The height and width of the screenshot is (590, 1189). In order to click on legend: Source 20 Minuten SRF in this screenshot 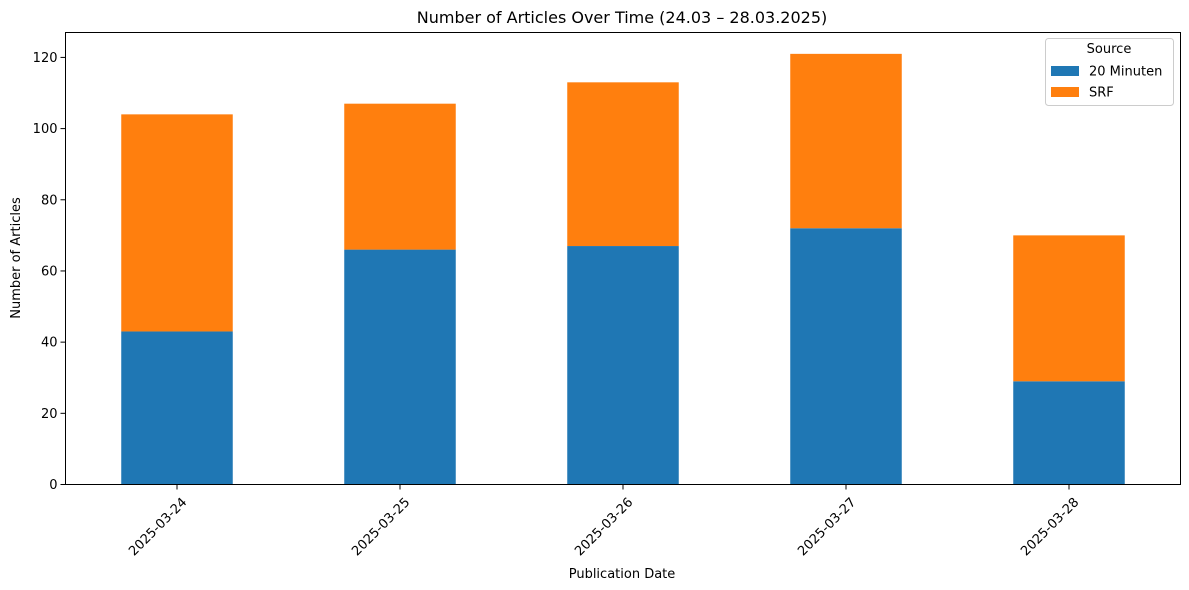, I will do `click(1109, 72)`.